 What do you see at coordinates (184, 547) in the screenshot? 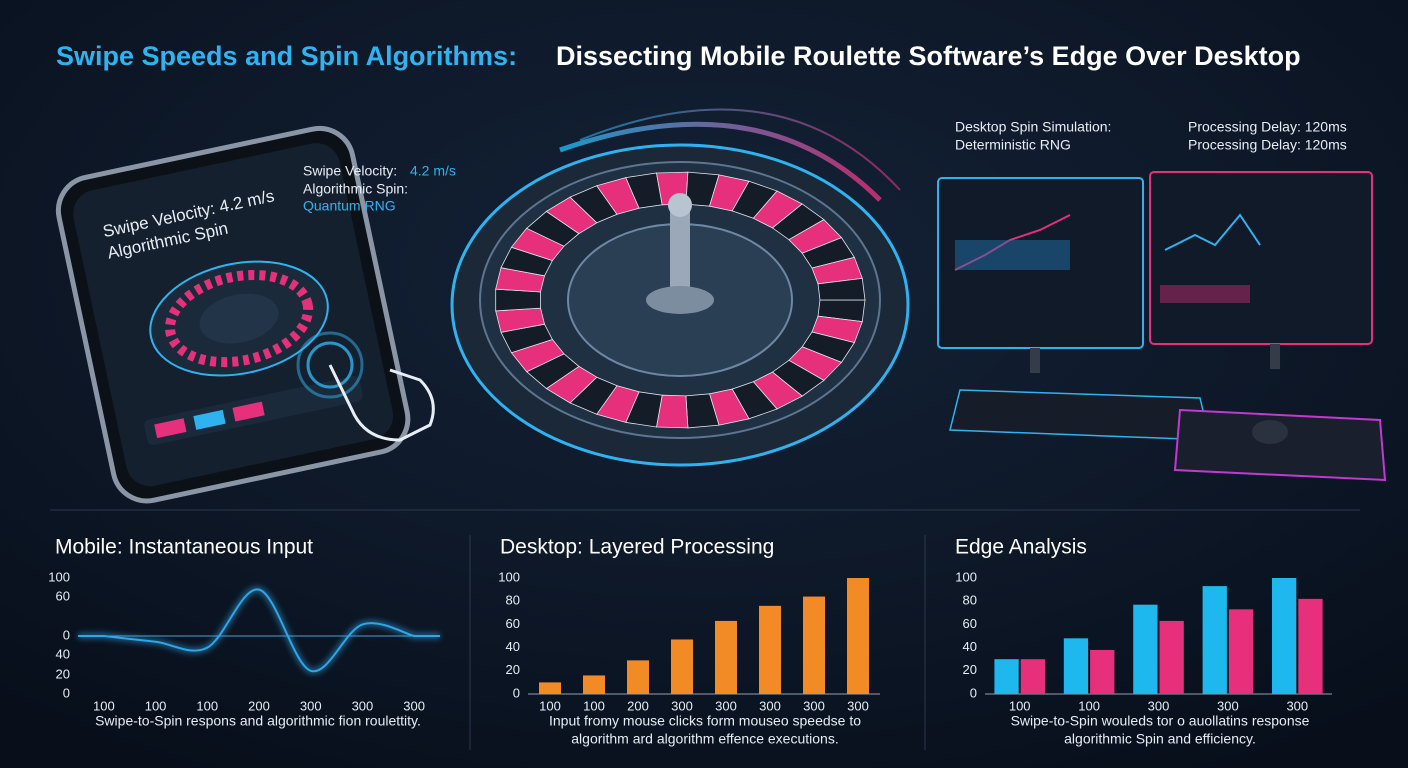
I see `chart-title: Mobile: Instantaneous Input` at bounding box center [184, 547].